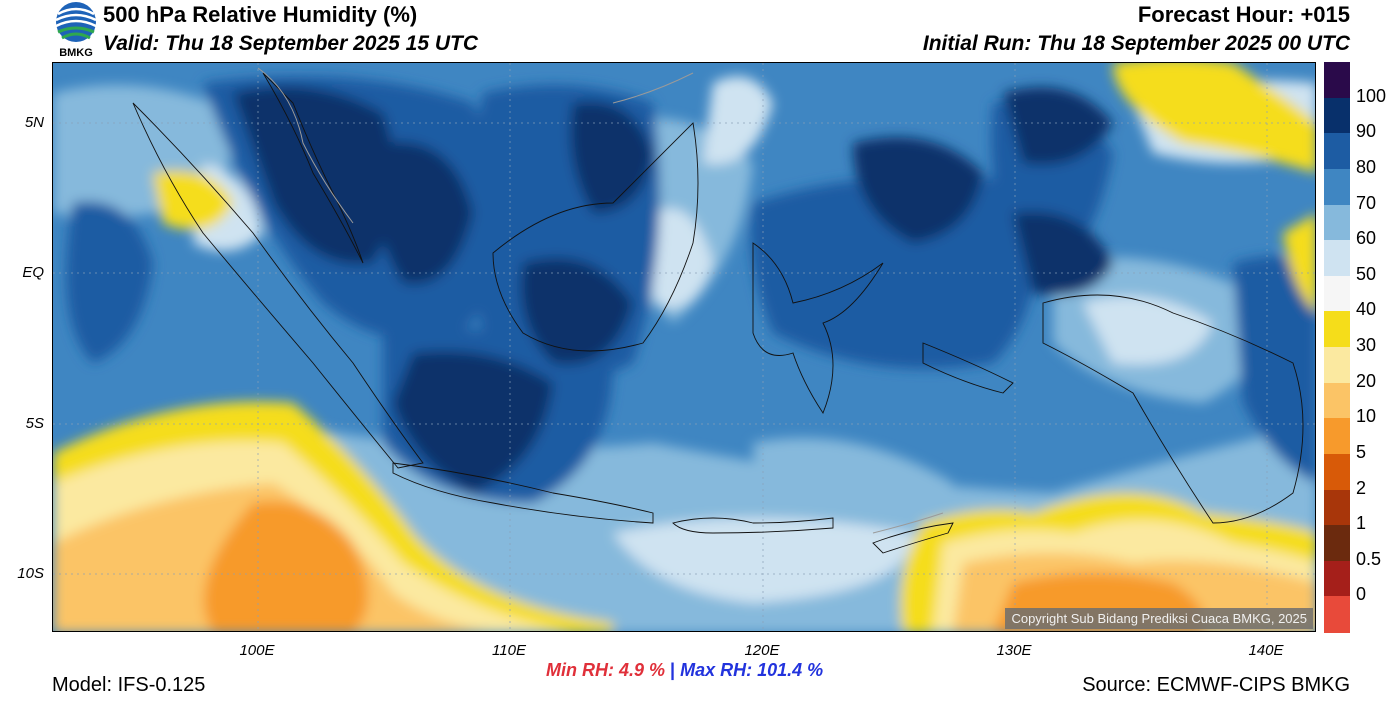  What do you see at coordinates (1216, 685) in the screenshot?
I see `data-source: Source: ECMWF-CIPS BMKG` at bounding box center [1216, 685].